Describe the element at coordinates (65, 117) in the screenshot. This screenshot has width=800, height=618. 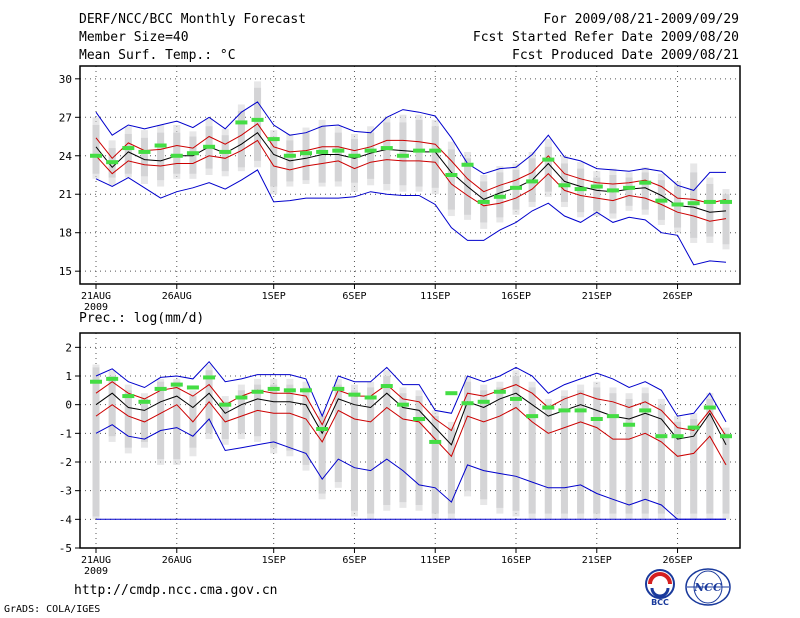
I see `y-tick-label: 27` at that location.